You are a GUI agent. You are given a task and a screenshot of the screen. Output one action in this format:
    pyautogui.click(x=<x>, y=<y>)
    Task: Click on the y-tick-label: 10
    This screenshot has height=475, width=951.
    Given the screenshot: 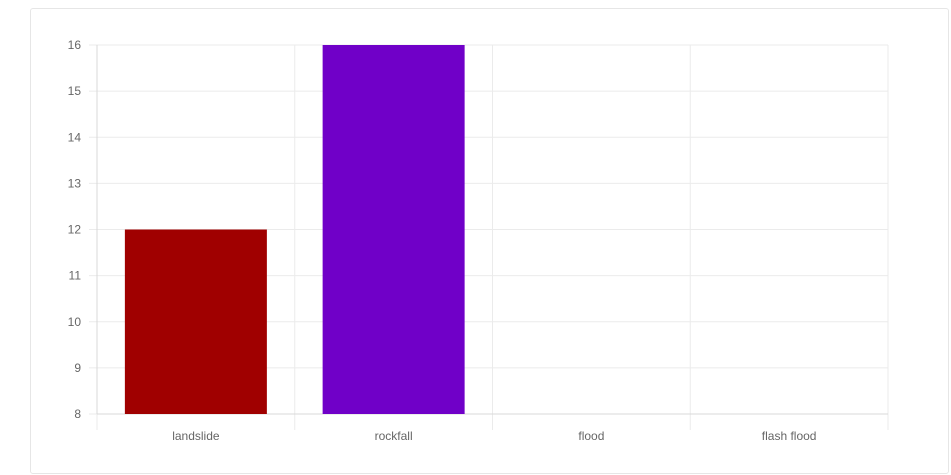 What is the action you would take?
    pyautogui.click(x=75, y=322)
    